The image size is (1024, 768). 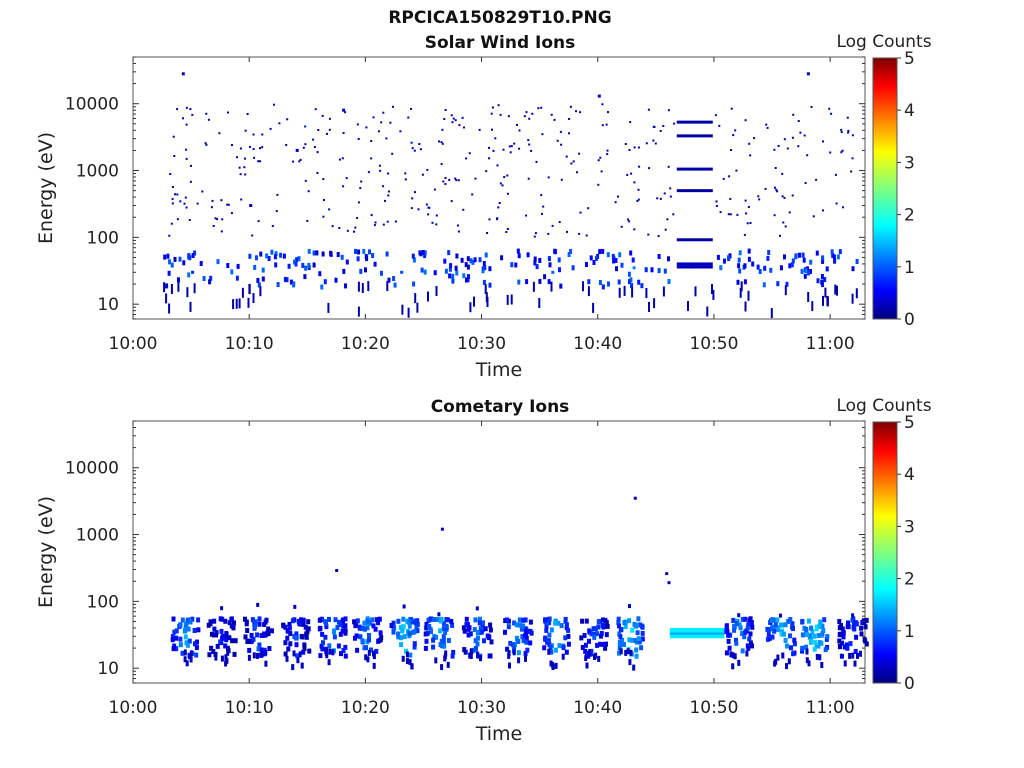 I want to click on x-tick-label: 10:30, so click(x=481, y=708).